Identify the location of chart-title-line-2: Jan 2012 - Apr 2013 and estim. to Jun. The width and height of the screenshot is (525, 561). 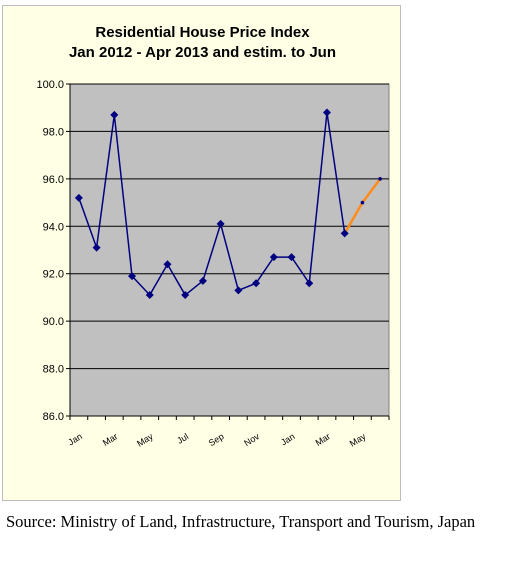
(202, 52).